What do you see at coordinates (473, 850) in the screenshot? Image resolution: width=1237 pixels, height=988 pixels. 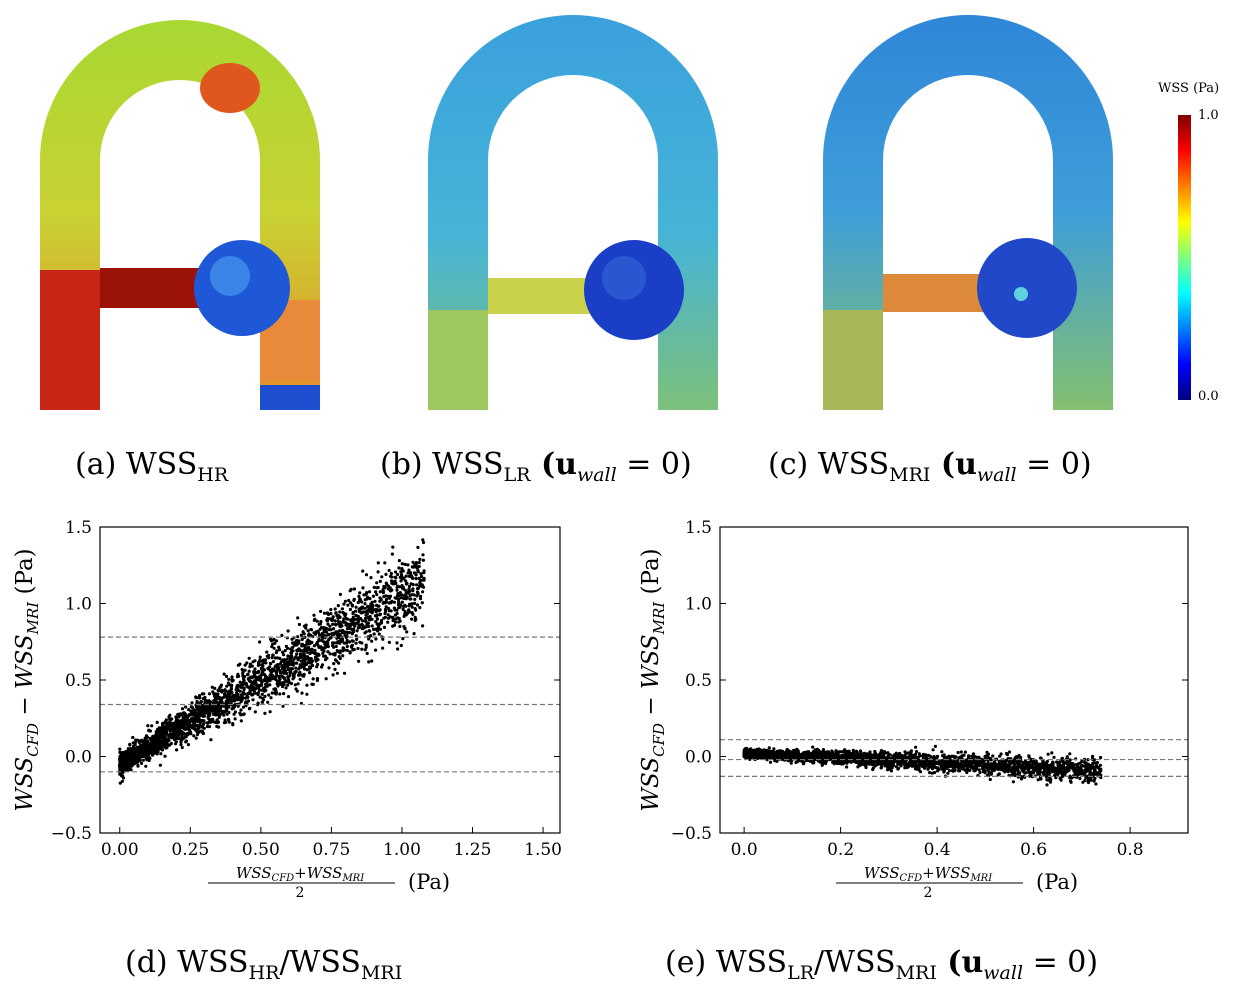 I see `x-tick-label: 1.25` at bounding box center [473, 850].